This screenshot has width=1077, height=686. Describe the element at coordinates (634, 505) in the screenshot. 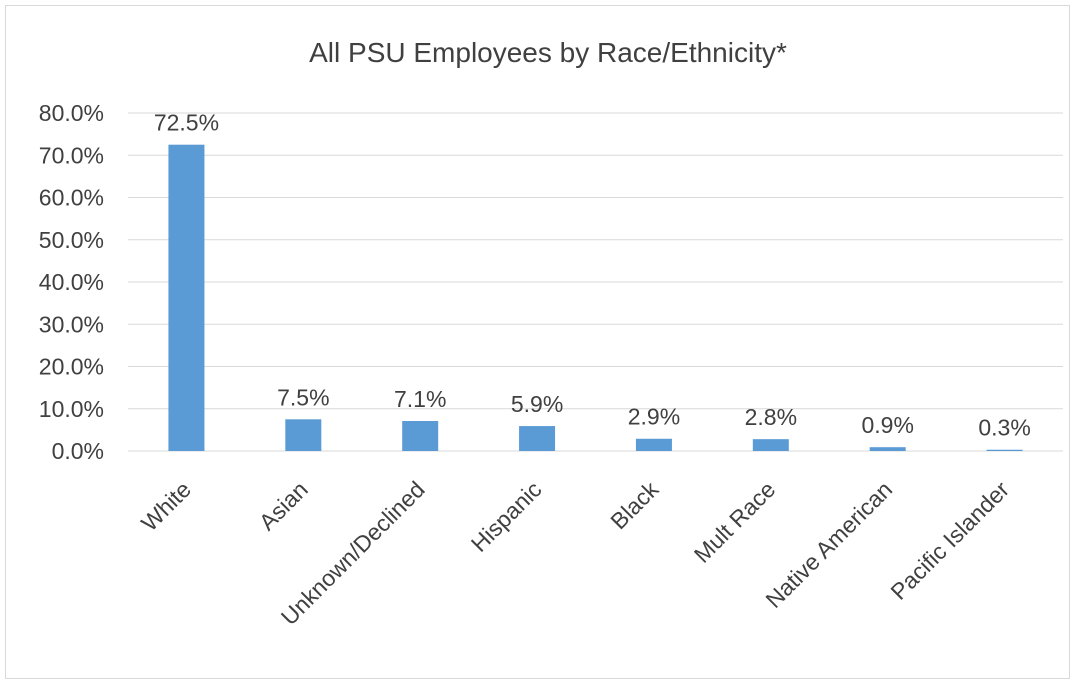

I see `x-category-label: Black` at that location.